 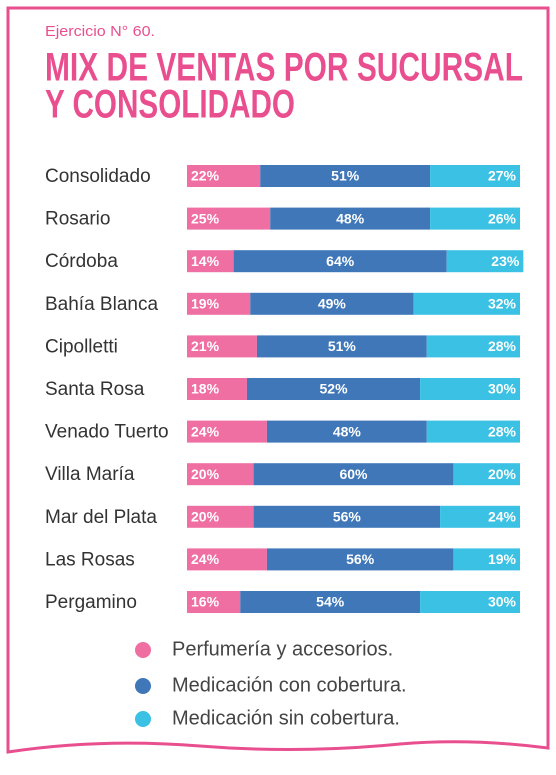 I want to click on category-label: Cipolletti, so click(x=81, y=346).